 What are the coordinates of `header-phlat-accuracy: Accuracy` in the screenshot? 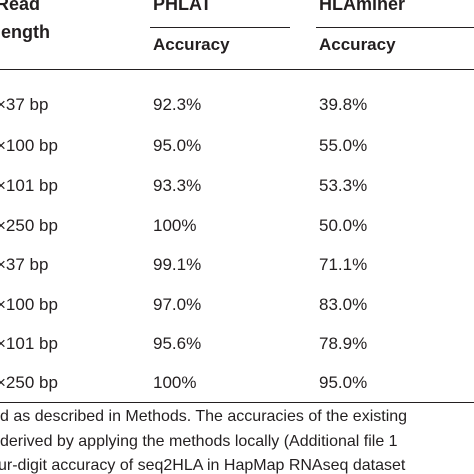 It's located at (191, 44).